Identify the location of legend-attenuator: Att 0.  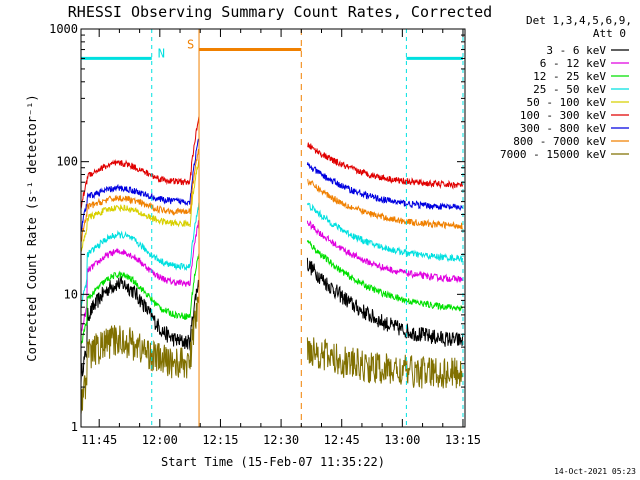
(609, 33).